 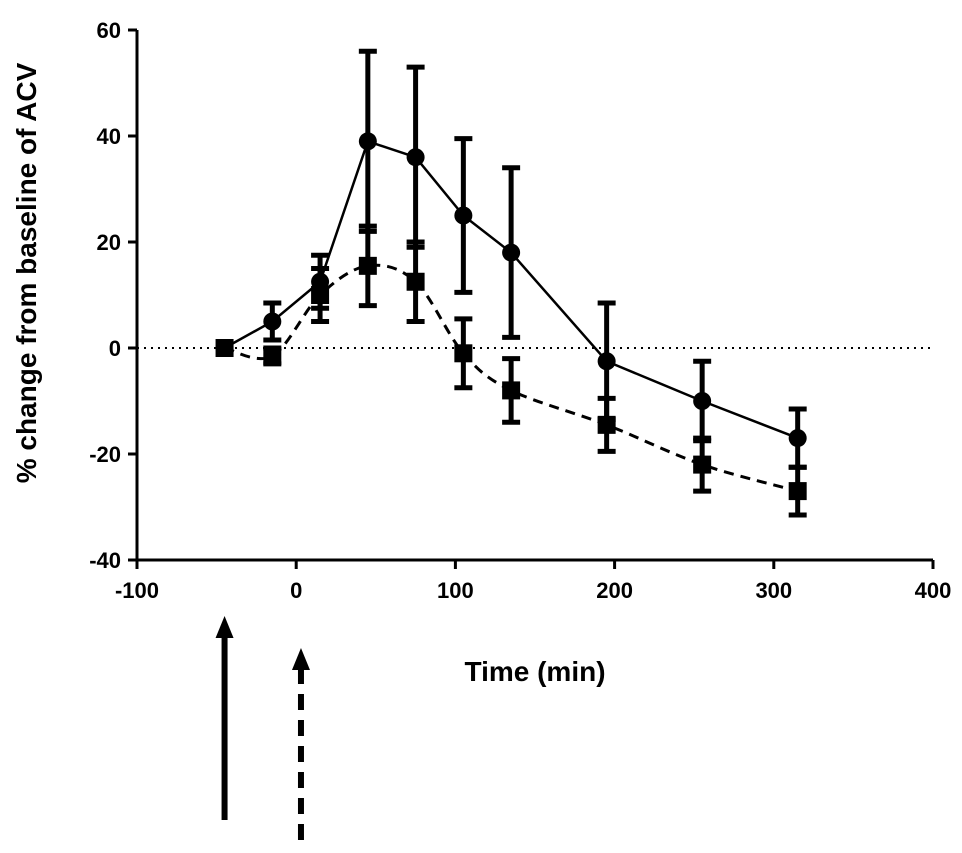 I want to click on y-tick-label: 20, so click(x=109, y=242).